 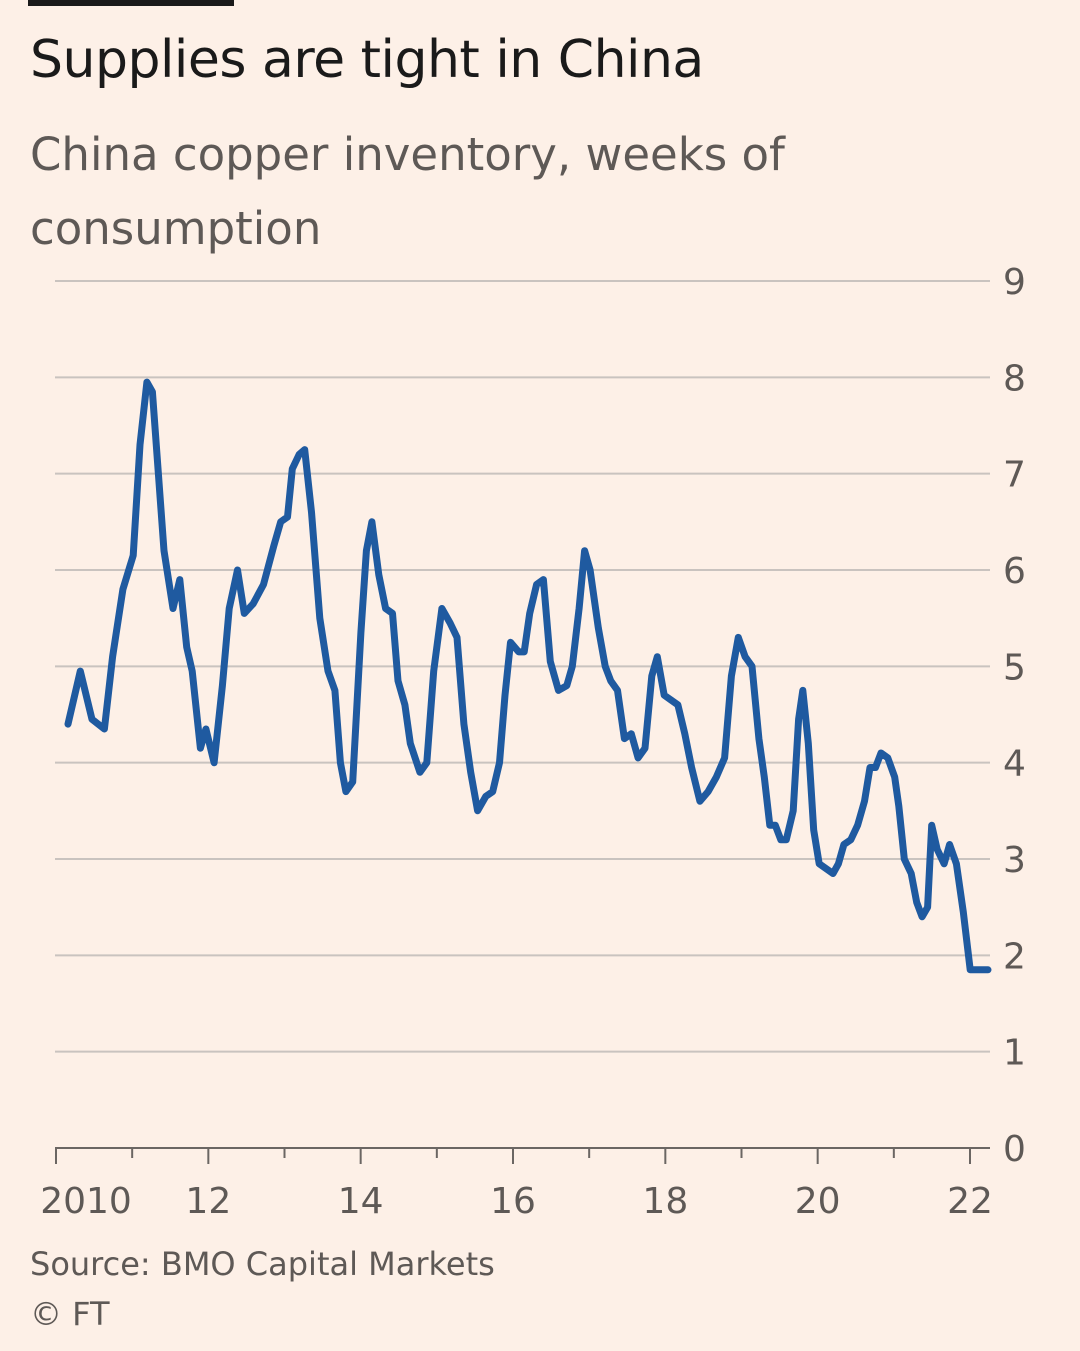 I want to click on copyright-credit: © FT, so click(x=70, y=1314).